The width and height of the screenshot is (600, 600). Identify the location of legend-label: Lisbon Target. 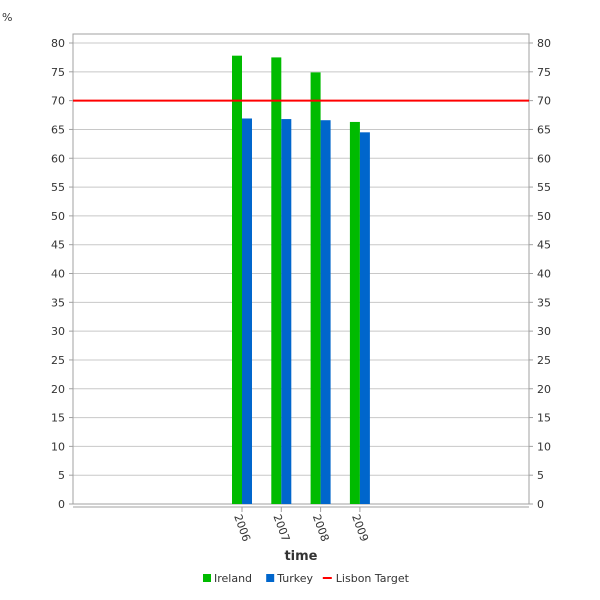
(373, 578).